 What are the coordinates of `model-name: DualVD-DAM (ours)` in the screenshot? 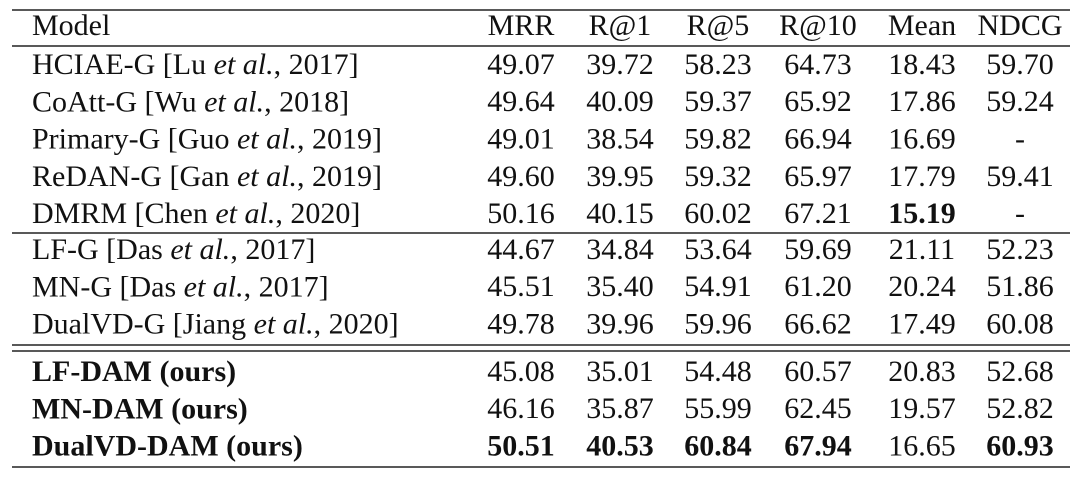 It's located at (167, 445).